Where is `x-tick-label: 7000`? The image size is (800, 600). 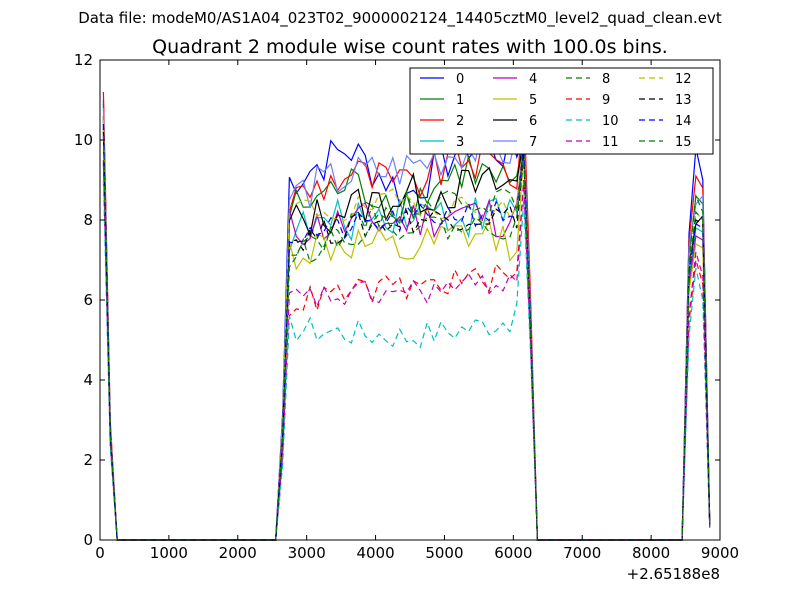 x-tick-label: 7000 is located at coordinates (582, 553).